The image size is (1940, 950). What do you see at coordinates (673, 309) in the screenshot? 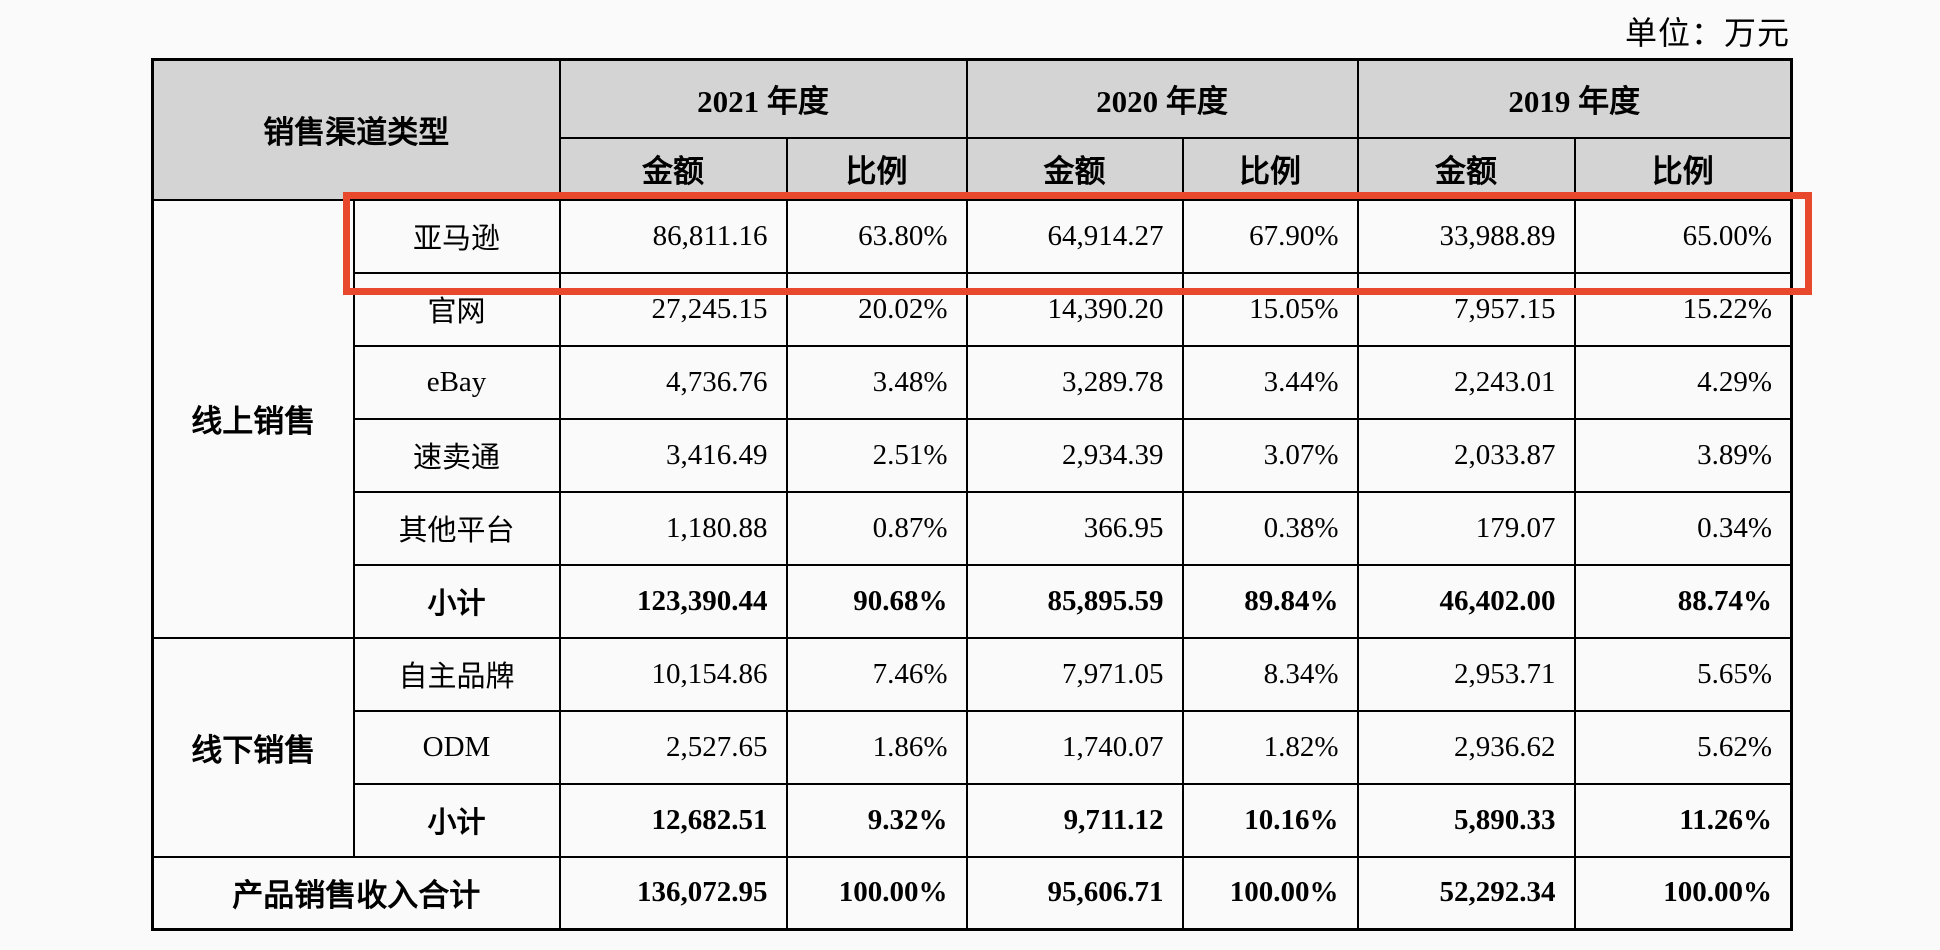
I see `amount-cell: 27,245.15` at bounding box center [673, 309].